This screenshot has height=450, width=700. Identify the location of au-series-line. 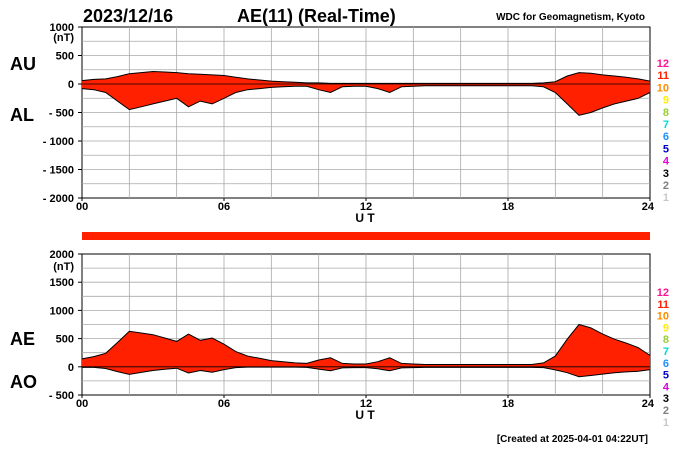
(366, 77).